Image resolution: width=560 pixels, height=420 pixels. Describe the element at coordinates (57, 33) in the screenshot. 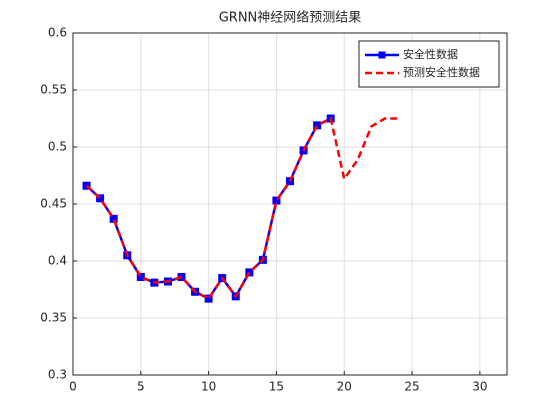

I see `y-tick-label: 0.6` at that location.